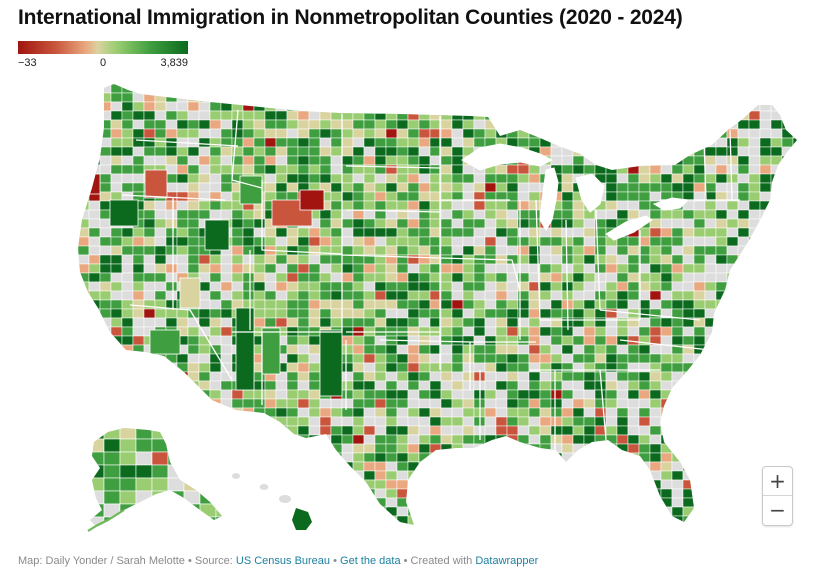 The image size is (823, 582). I want to click on zoom-controls: + −, so click(777, 496).